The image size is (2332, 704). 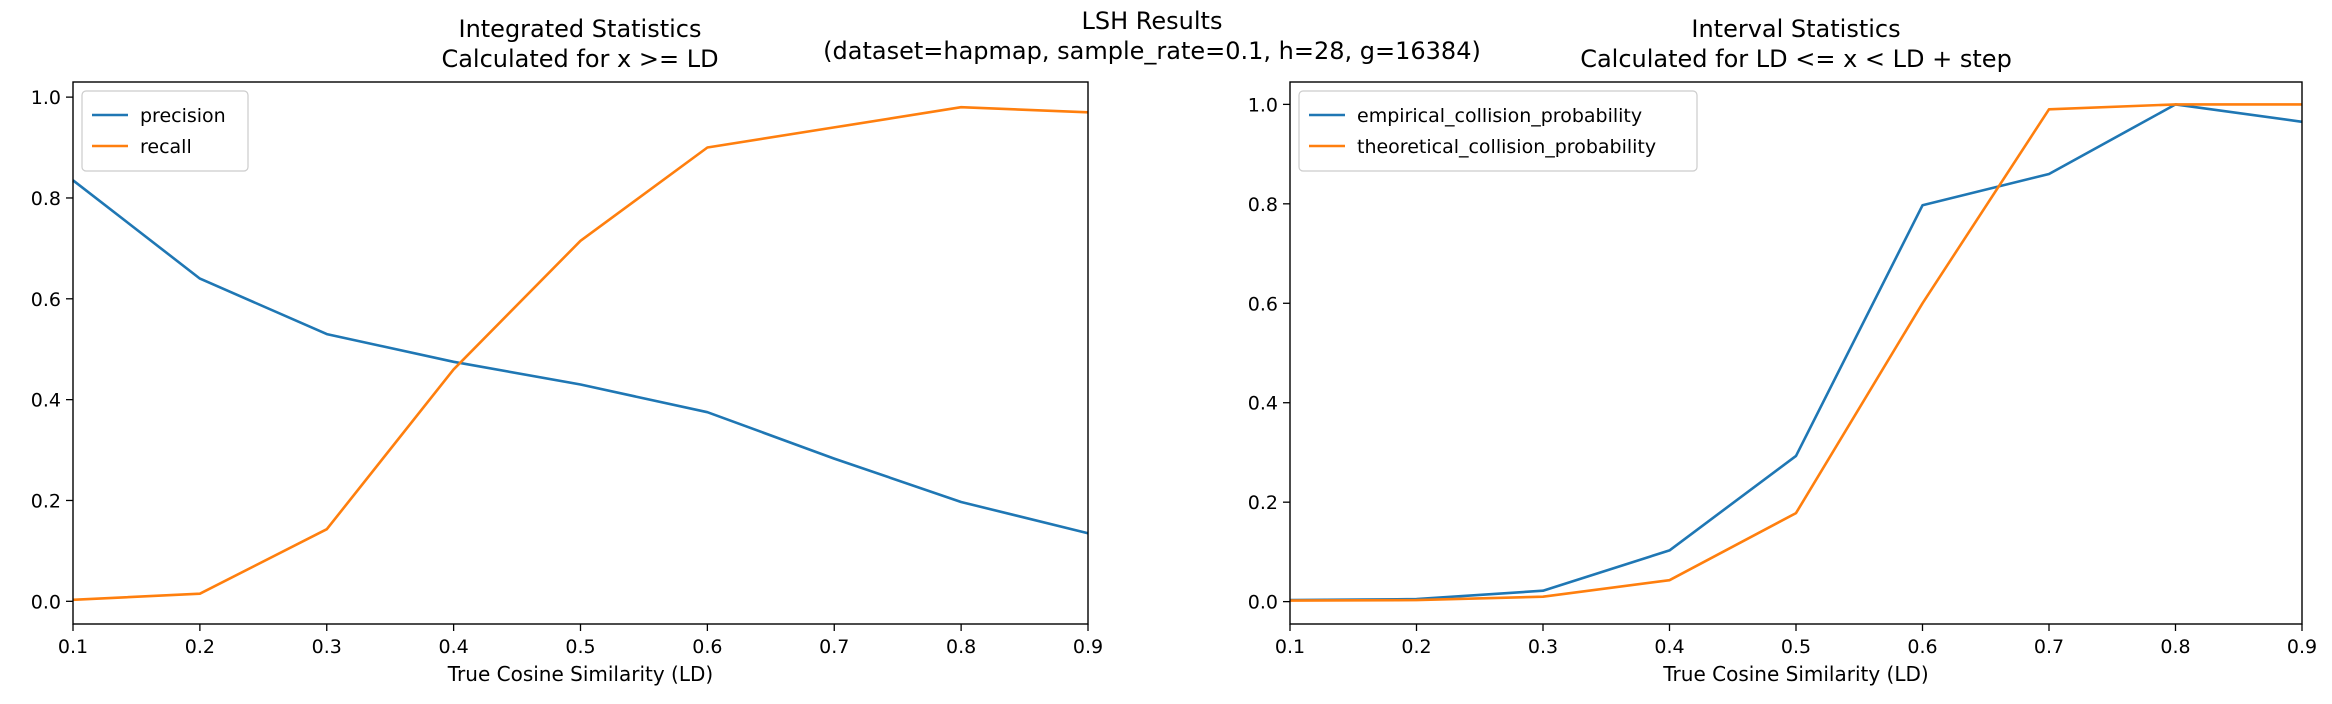 What do you see at coordinates (1152, 21) in the screenshot?
I see `suptitle-line1: LSH Results` at bounding box center [1152, 21].